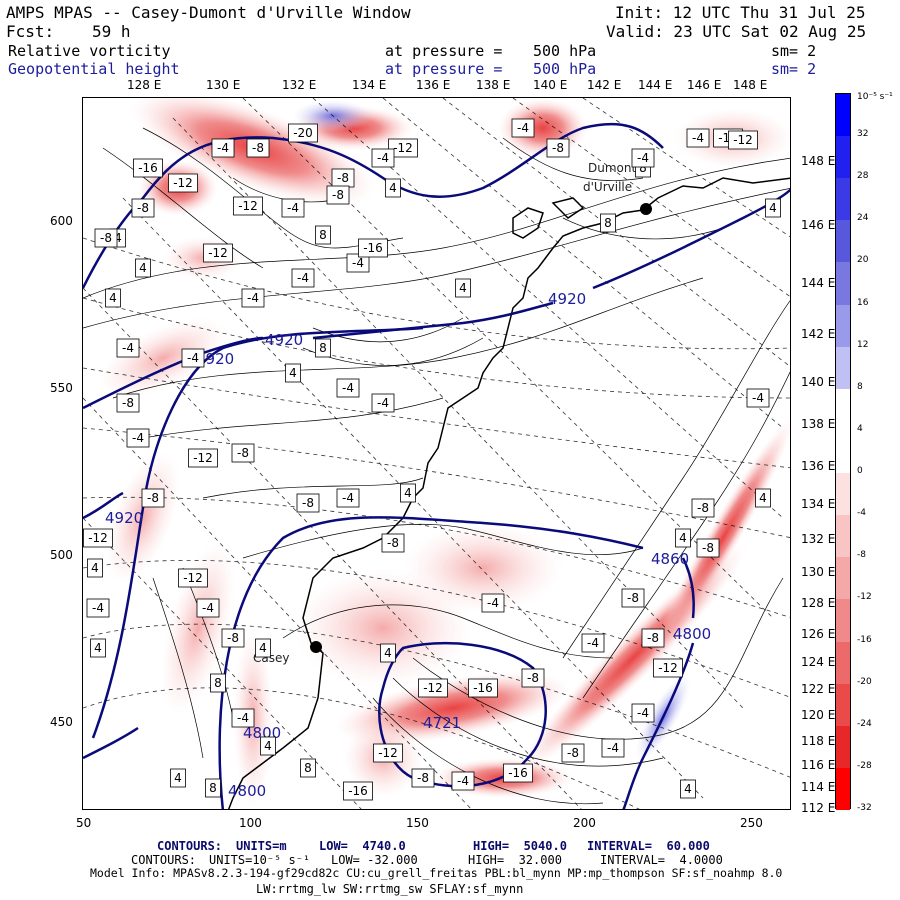 Image resolution: width=900 pixels, height=900 pixels. Describe the element at coordinates (818, 225) in the screenshot. I see `right-lon-label: 146 E` at that location.